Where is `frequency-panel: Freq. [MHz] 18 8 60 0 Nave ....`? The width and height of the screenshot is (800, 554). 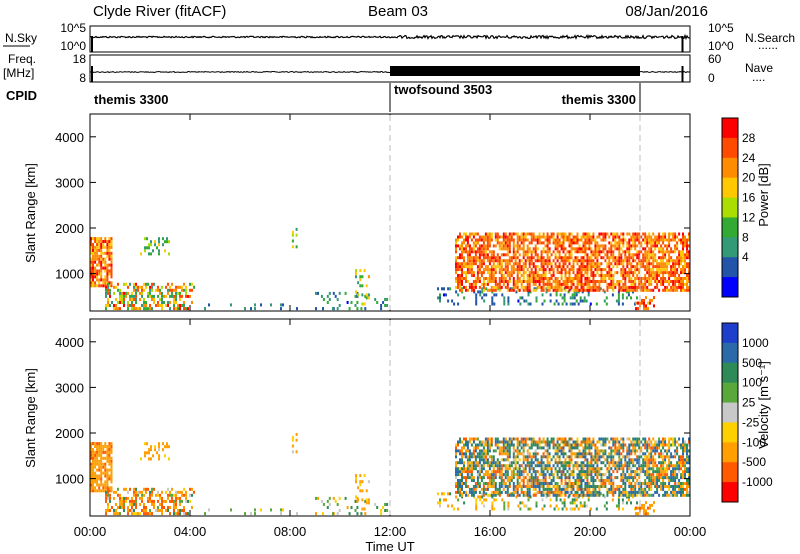
frequency-panel: Freq. [MHz] 18 8 60 0 Nave .... is located at coordinates (388, 68).